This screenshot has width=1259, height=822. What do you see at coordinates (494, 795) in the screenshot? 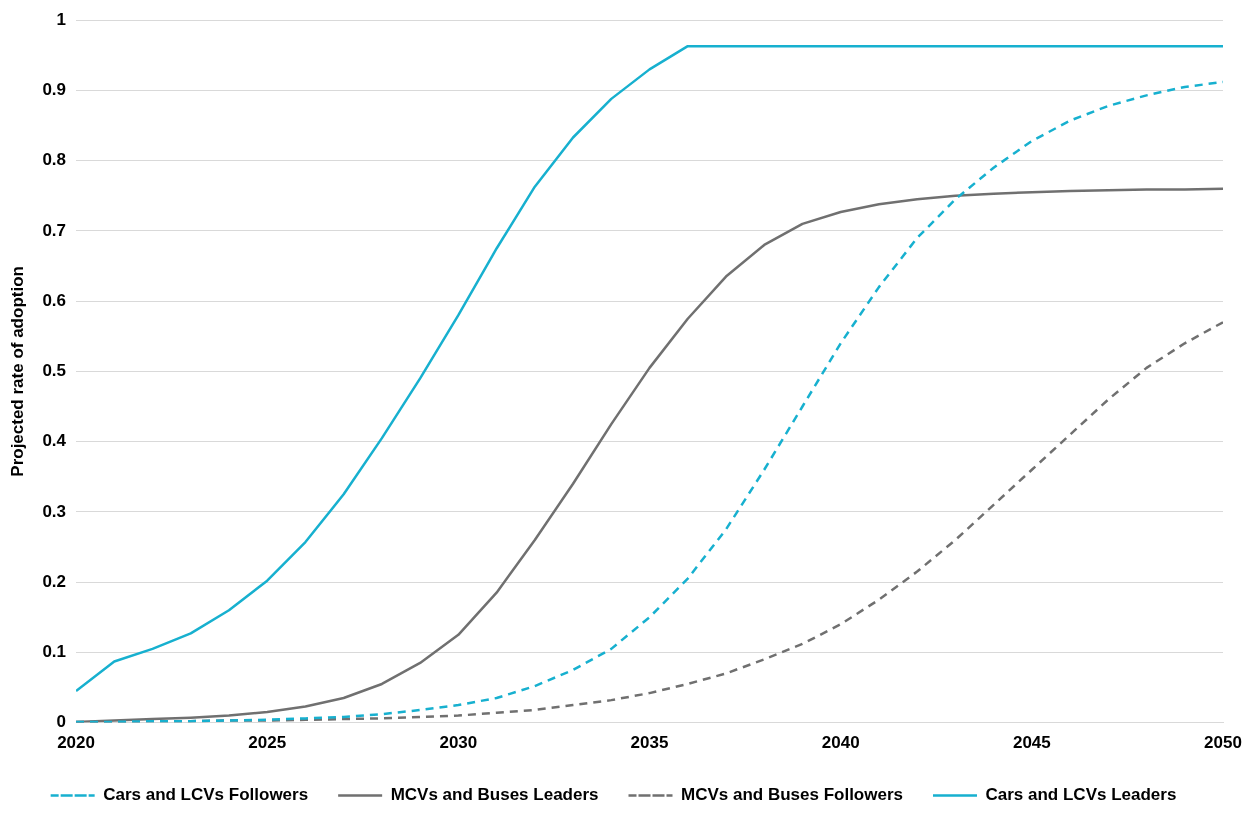
I see `legend-label: MCVs and Buses Leaders` at bounding box center [494, 795].